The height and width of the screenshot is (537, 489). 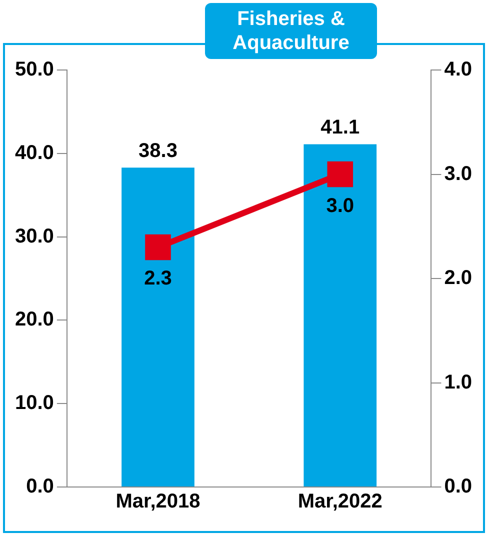 What do you see at coordinates (340, 127) in the screenshot?
I see `data-label: 41.1` at bounding box center [340, 127].